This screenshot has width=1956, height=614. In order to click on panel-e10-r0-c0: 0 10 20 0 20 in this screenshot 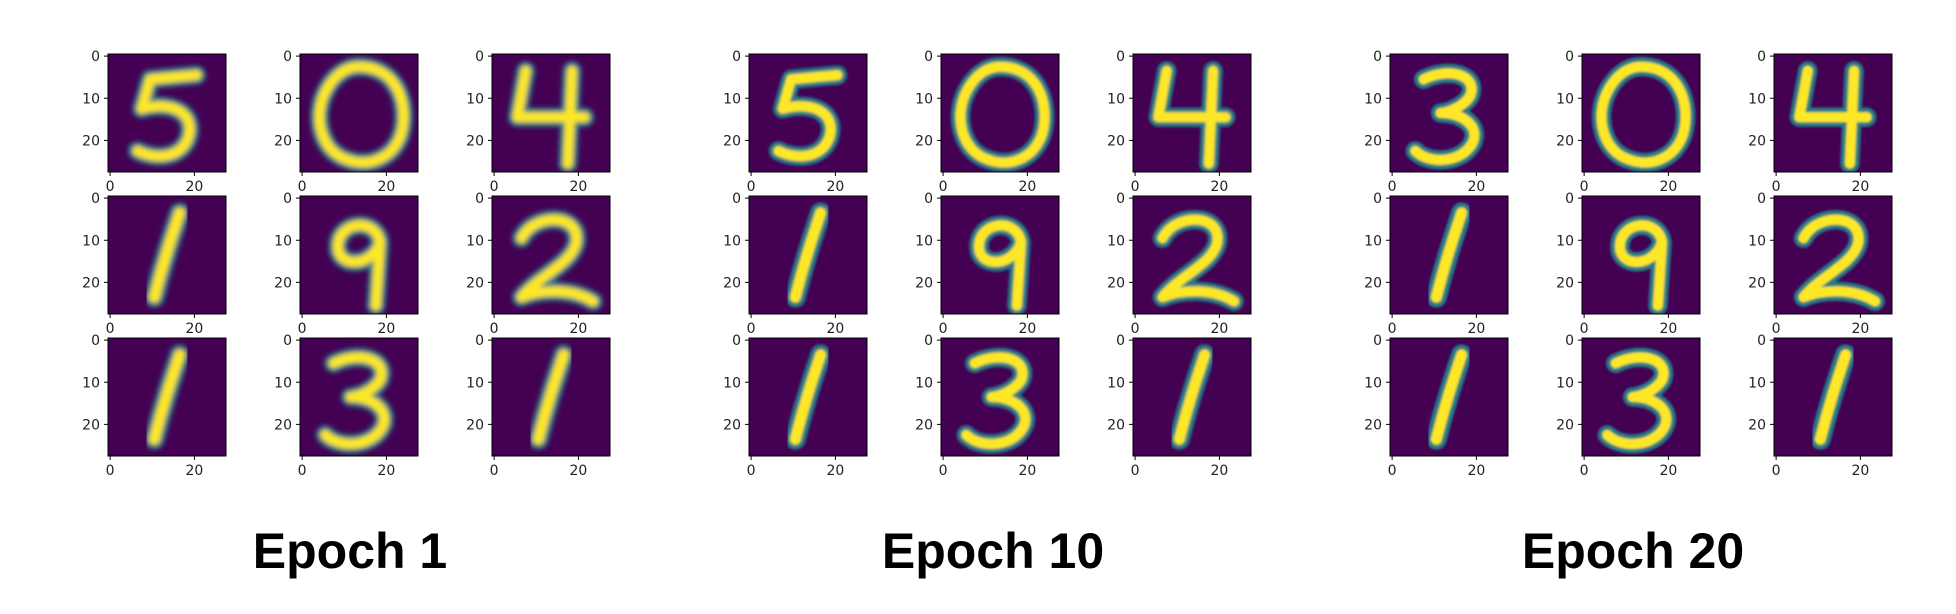, I will do `click(795, 122)`.